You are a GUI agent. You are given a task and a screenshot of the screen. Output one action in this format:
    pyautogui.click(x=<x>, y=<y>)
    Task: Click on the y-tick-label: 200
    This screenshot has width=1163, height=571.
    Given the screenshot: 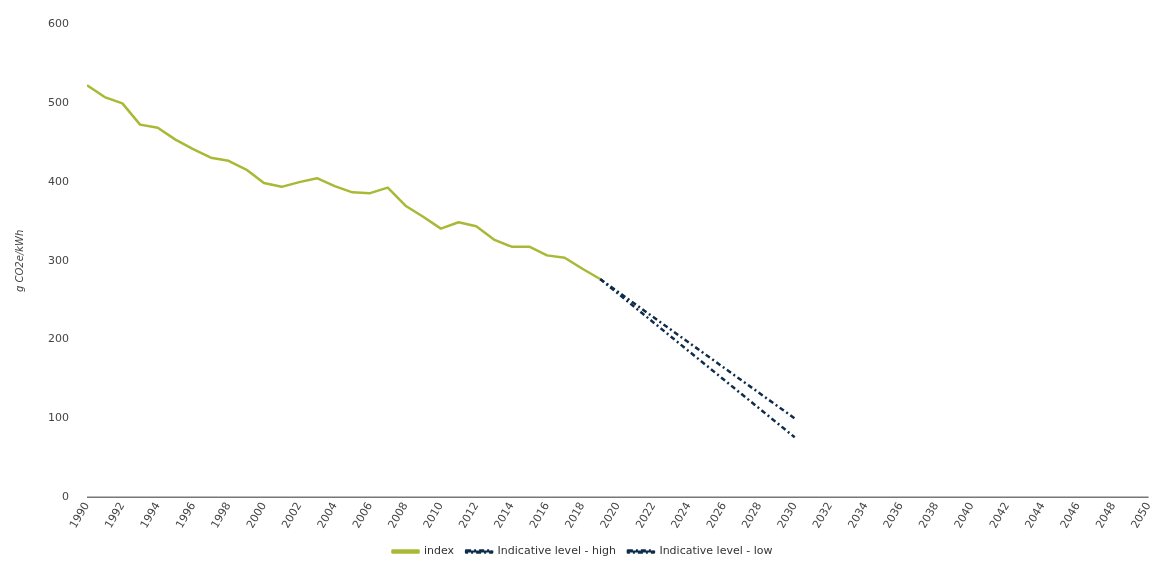 What is the action you would take?
    pyautogui.click(x=58, y=339)
    